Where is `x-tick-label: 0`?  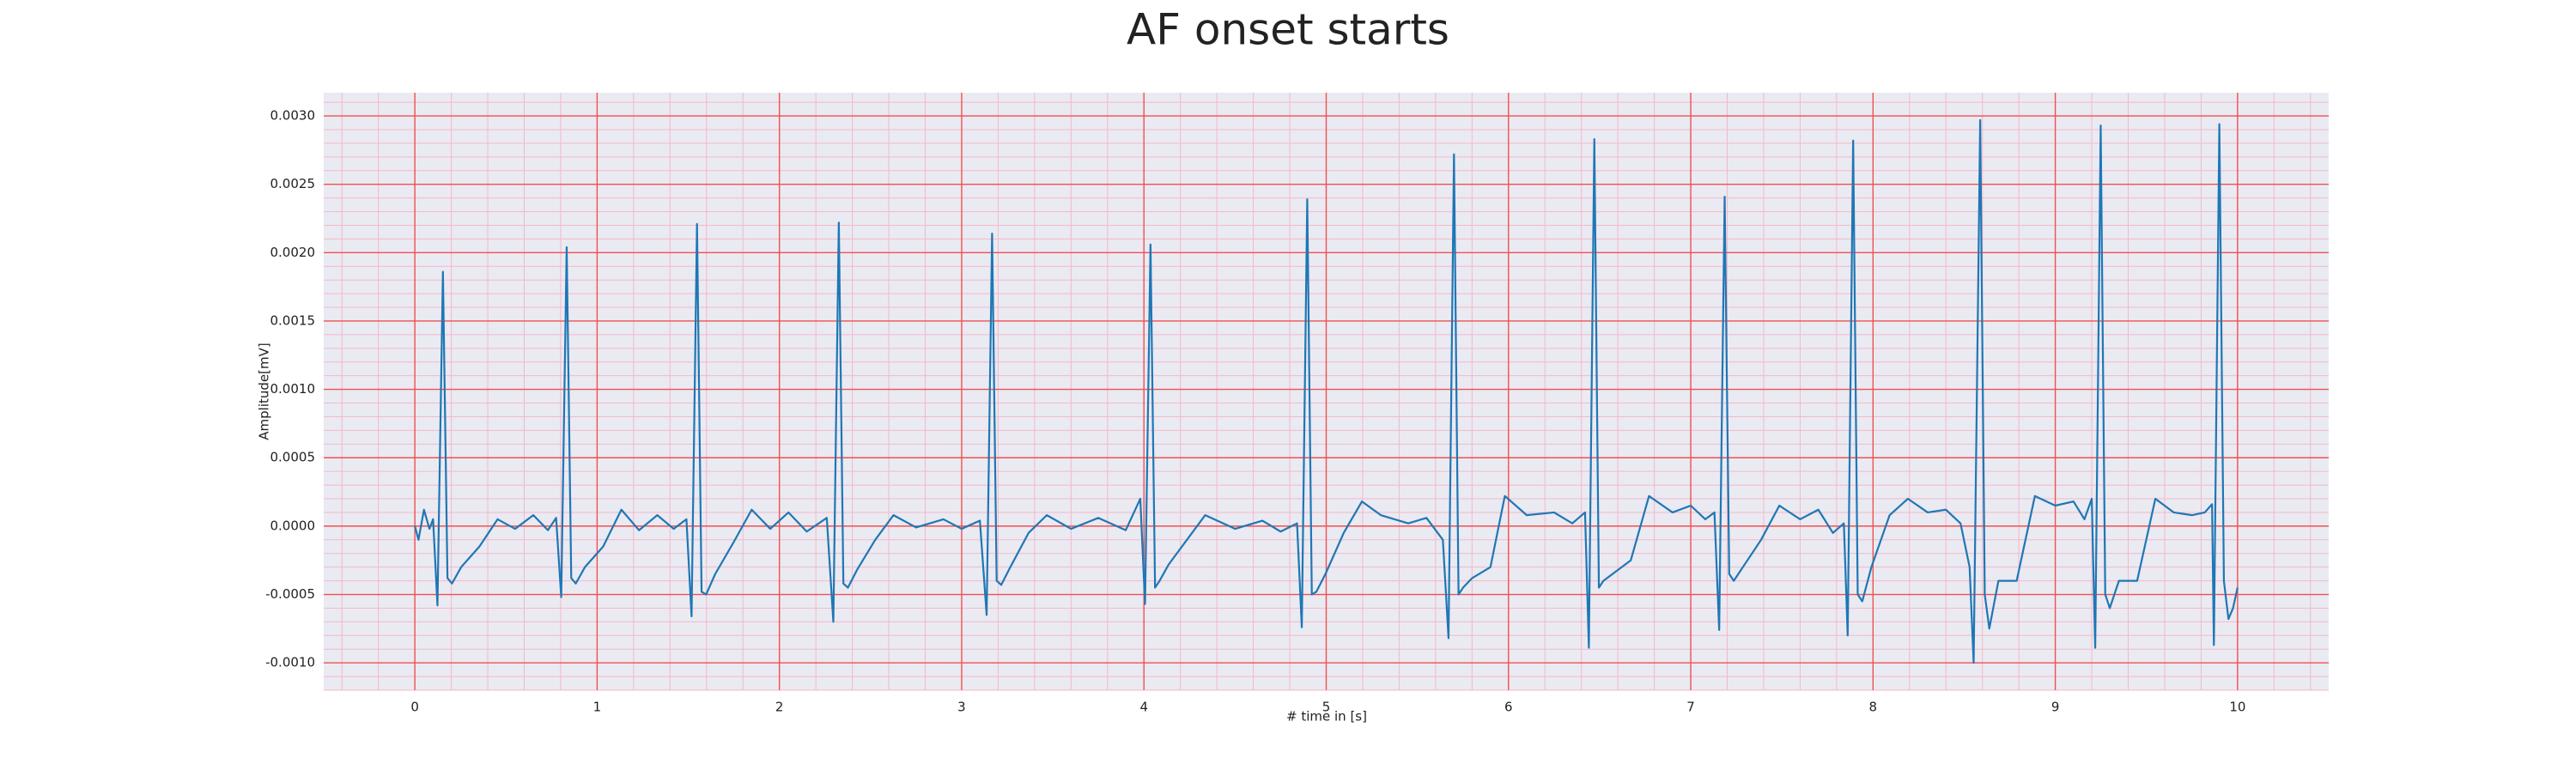
x-tick-label: 0 is located at coordinates (414, 707).